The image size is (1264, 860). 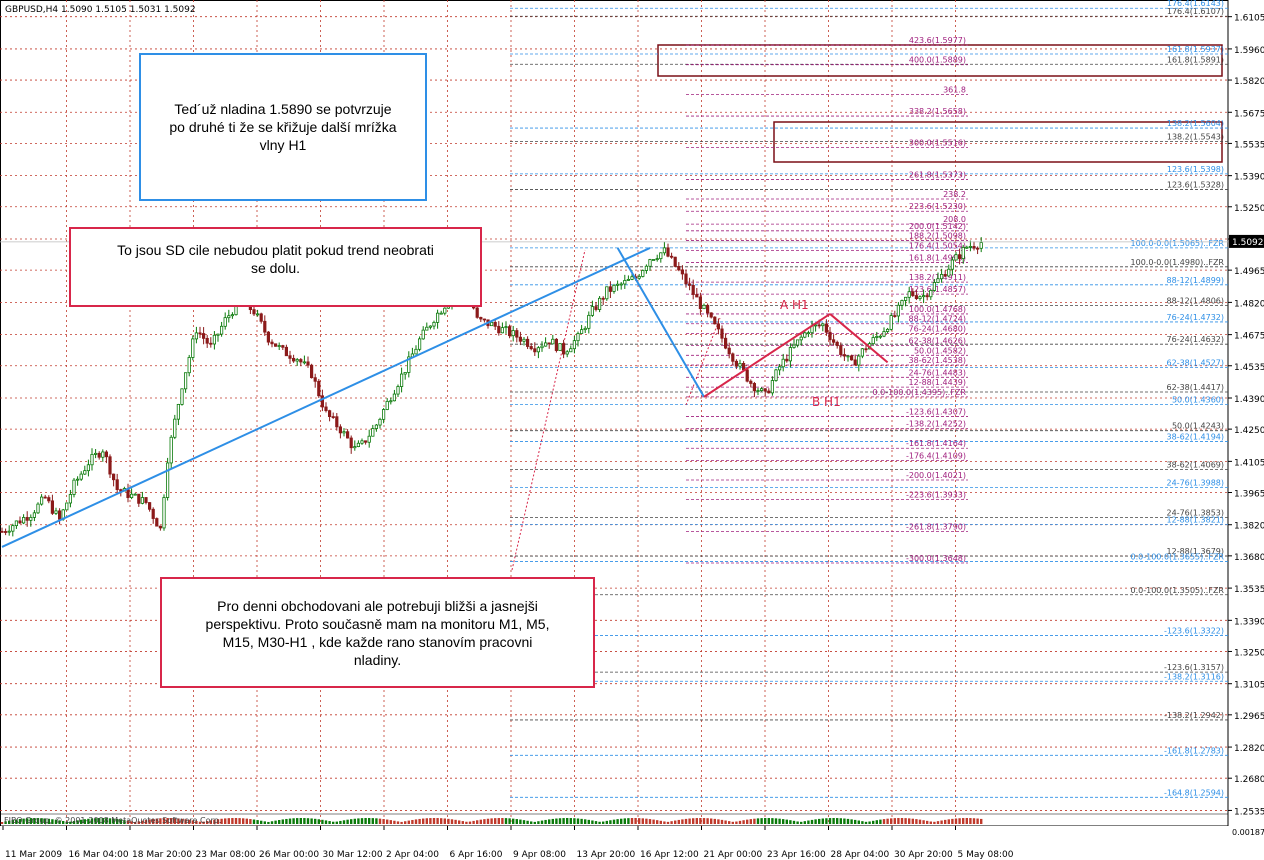 I want to click on fib-label: 188.2(1.5098), so click(x=937, y=236).